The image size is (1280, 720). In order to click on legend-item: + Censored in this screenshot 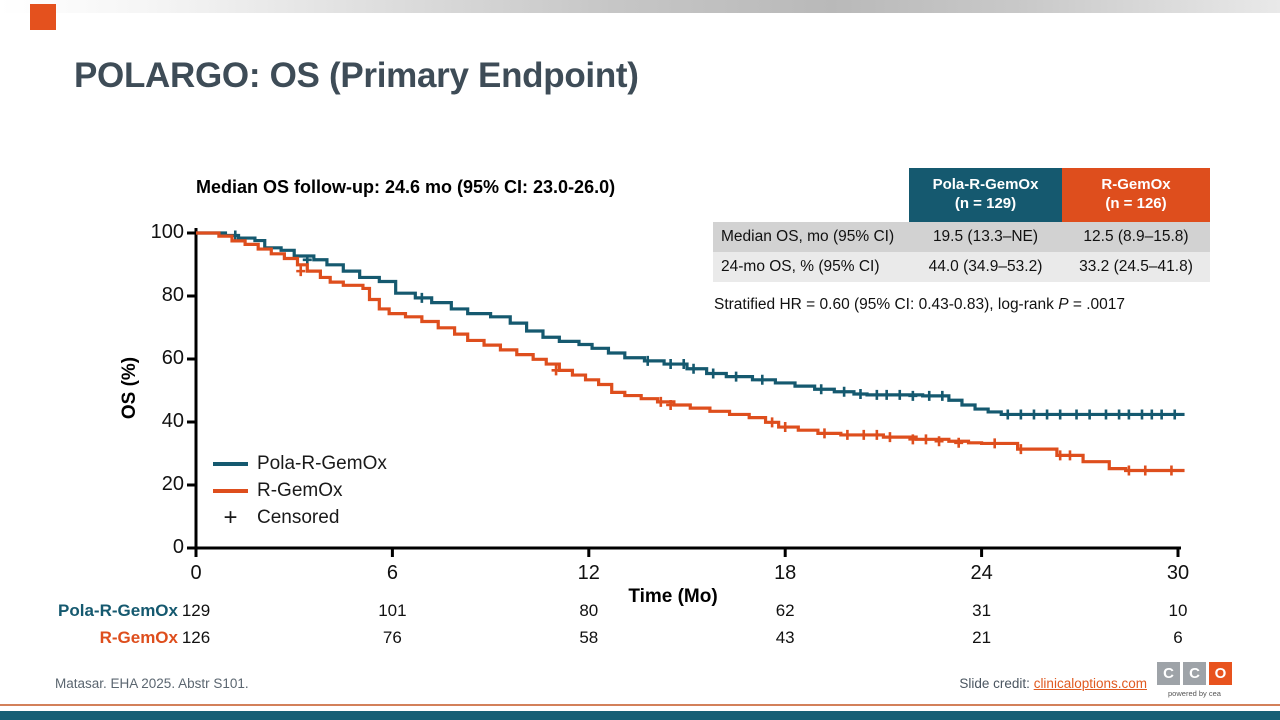, I will do `click(300, 517)`.